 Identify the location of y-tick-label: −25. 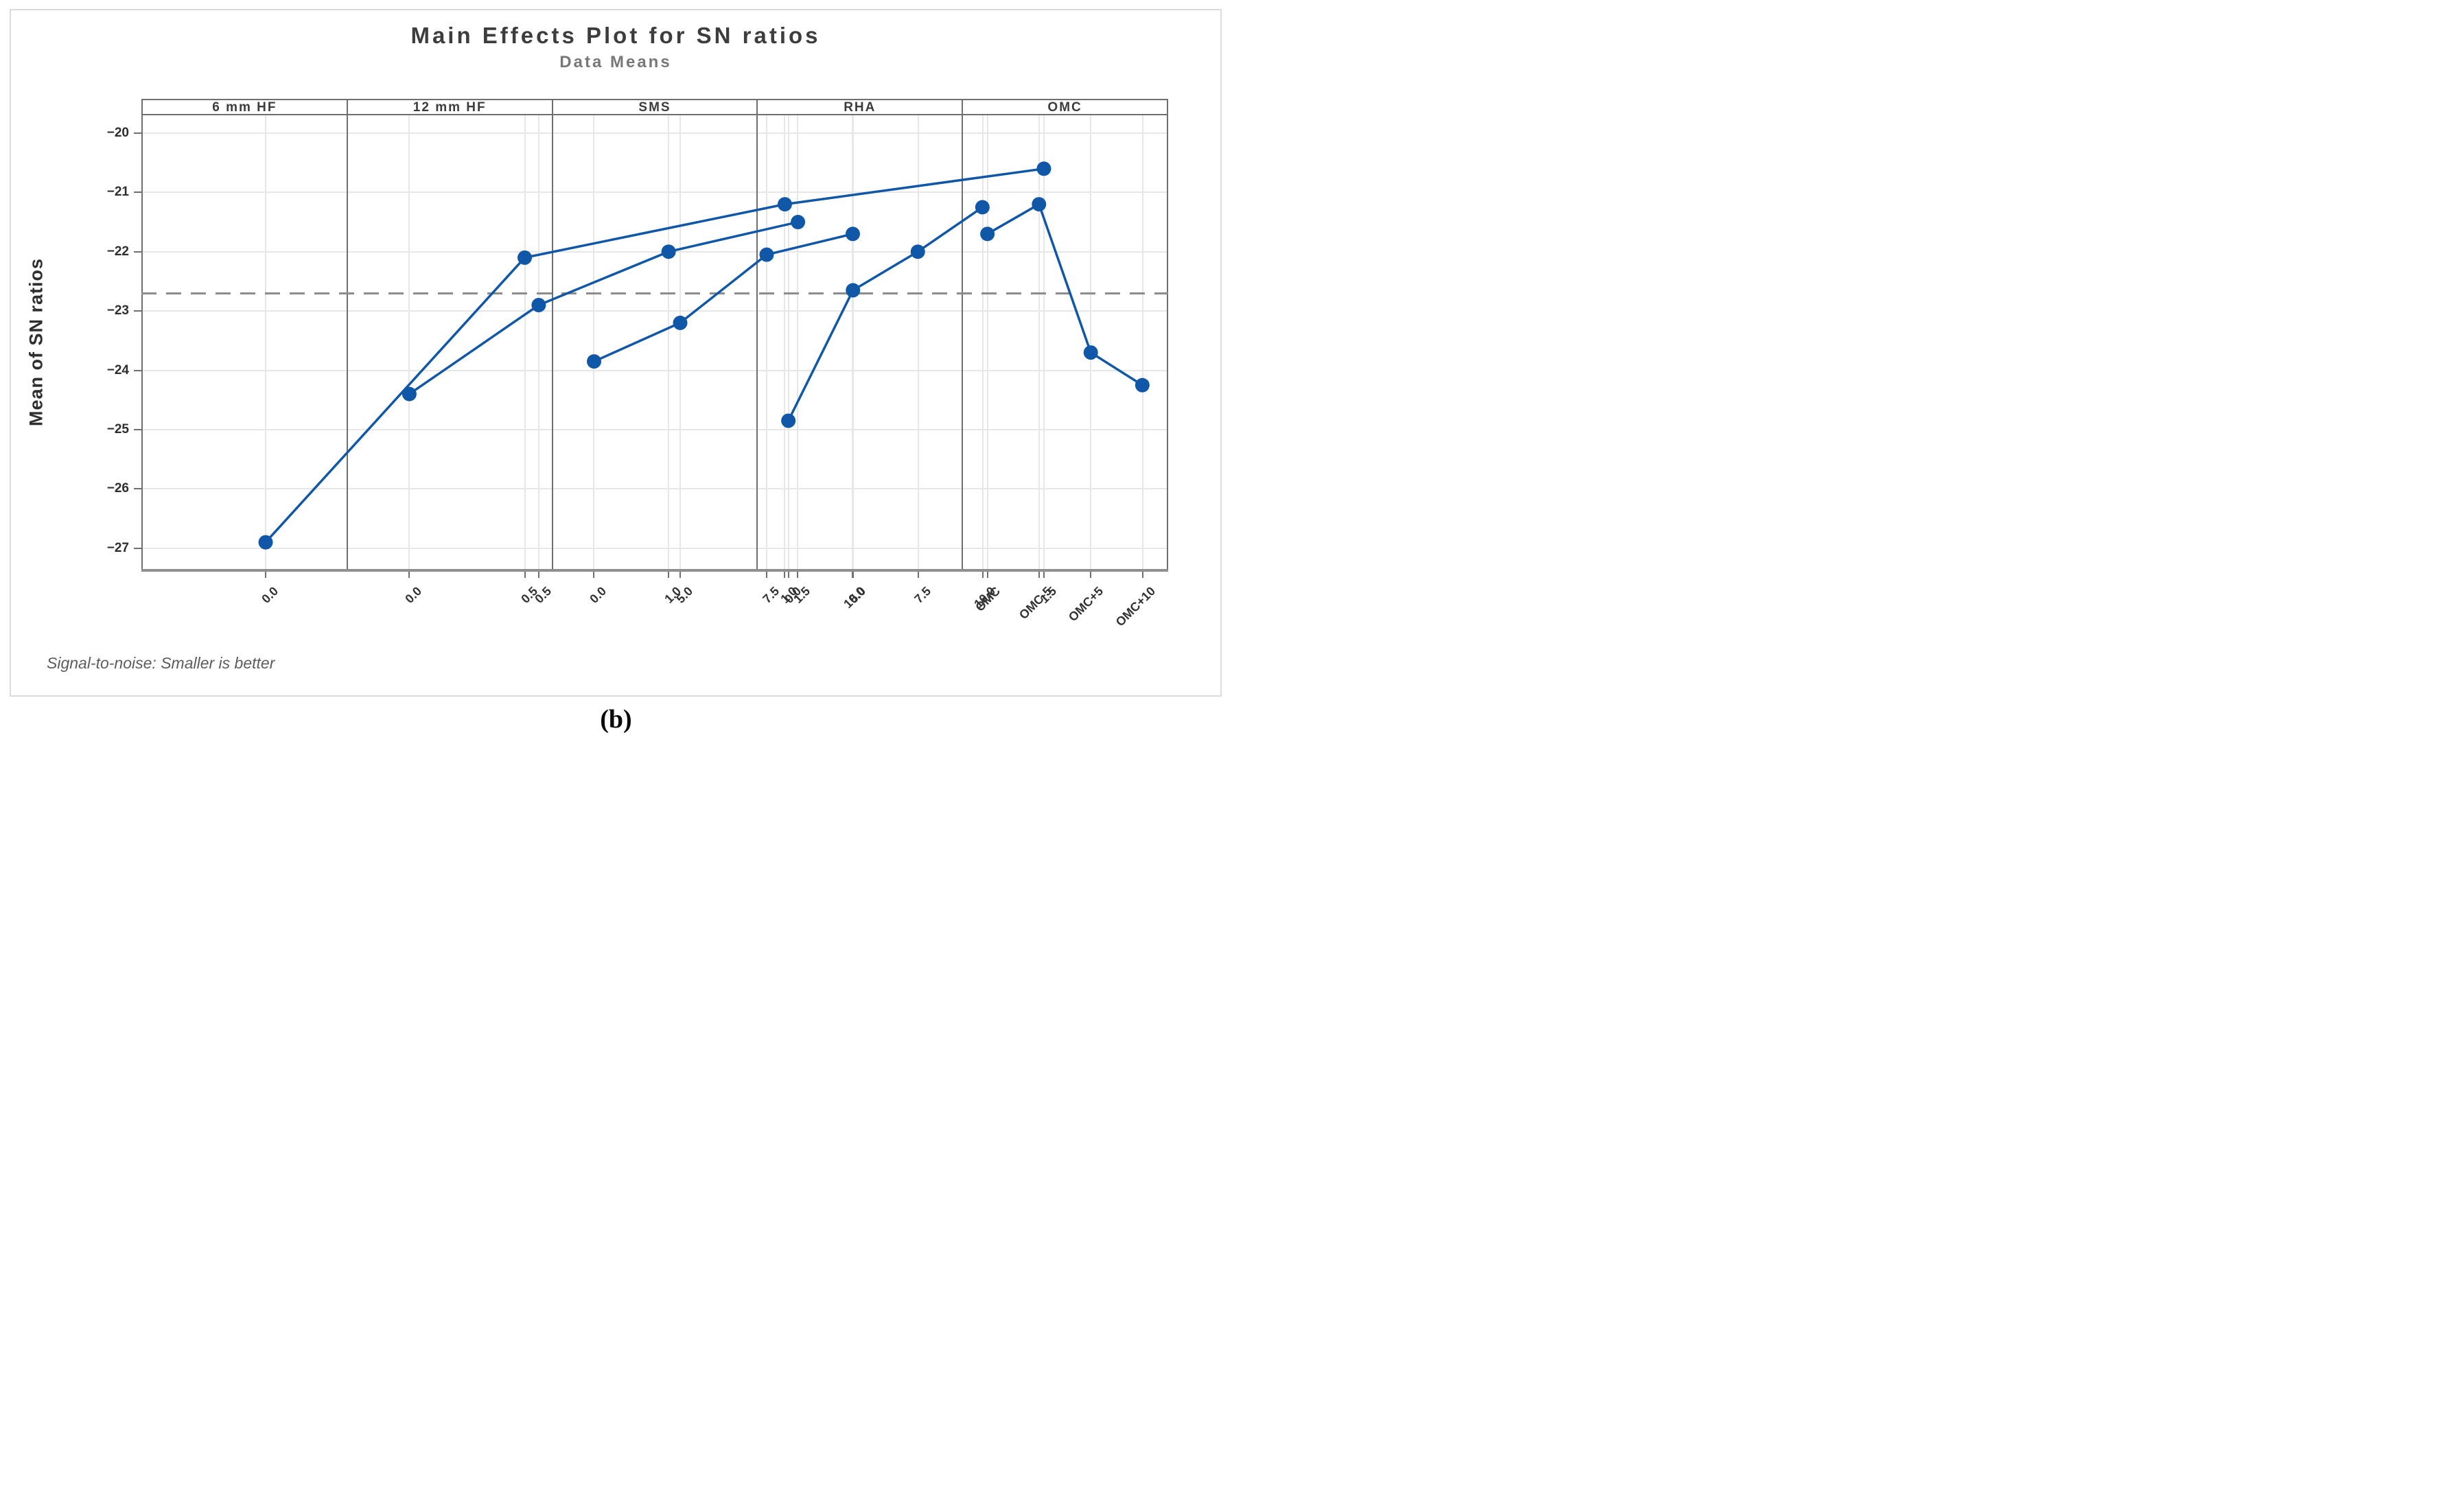
(117, 429).